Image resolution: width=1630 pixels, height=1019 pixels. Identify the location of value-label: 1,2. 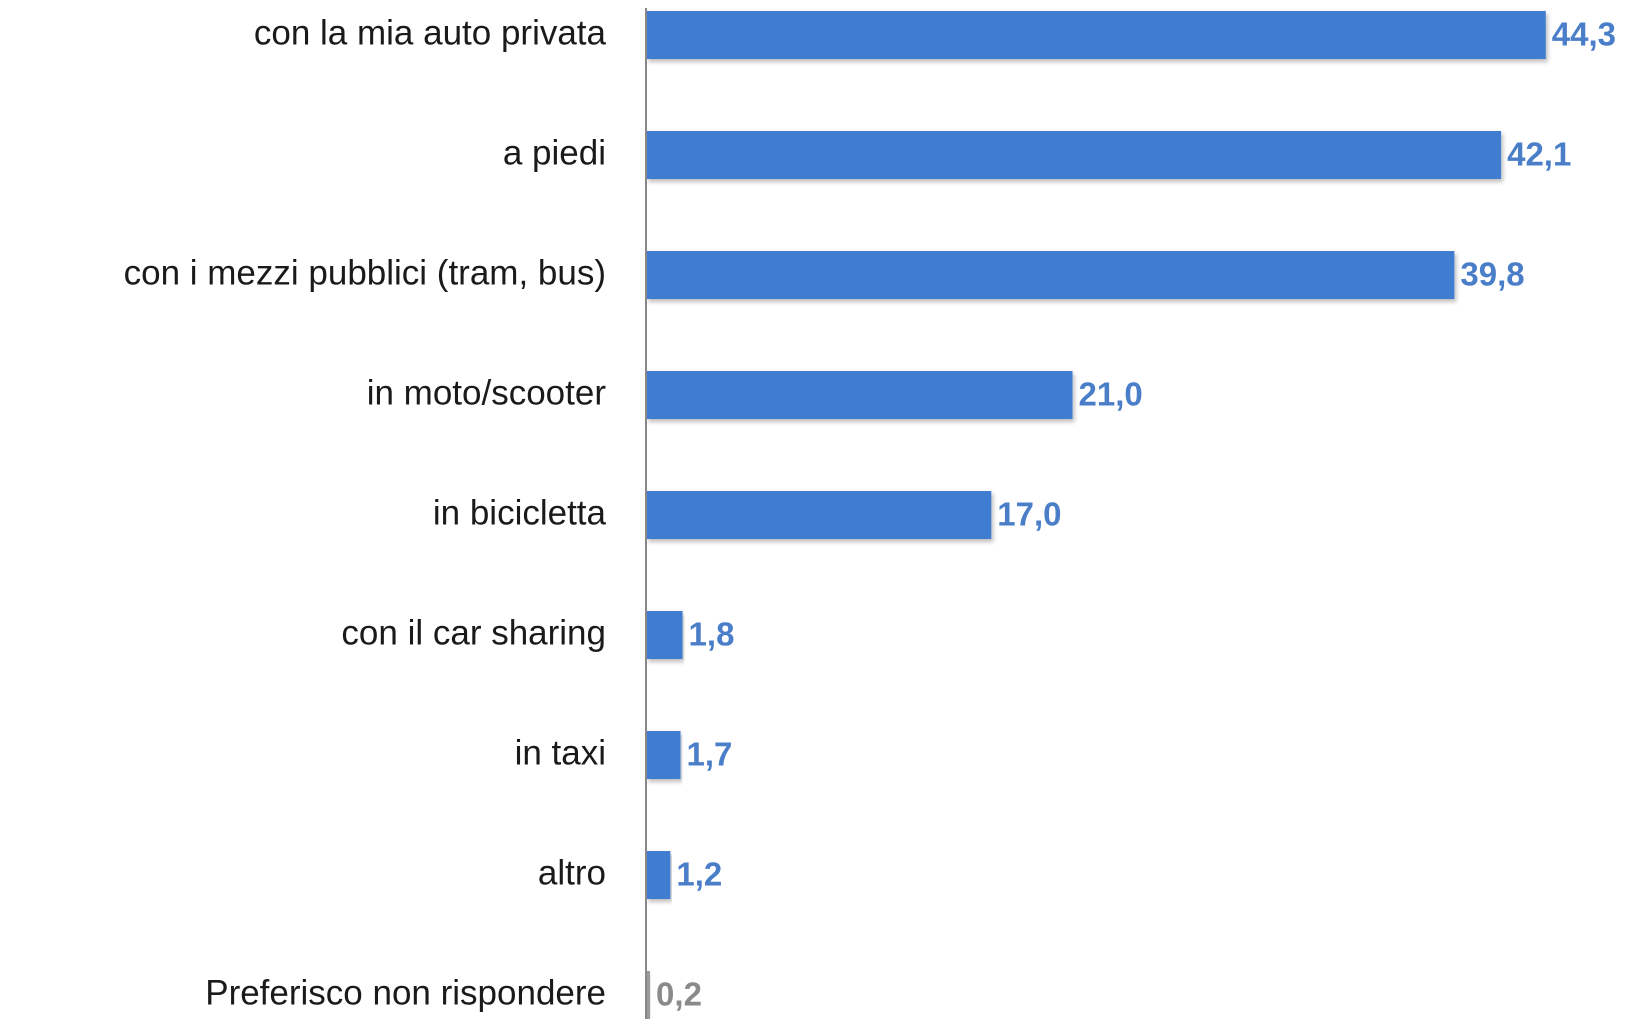
(699, 874).